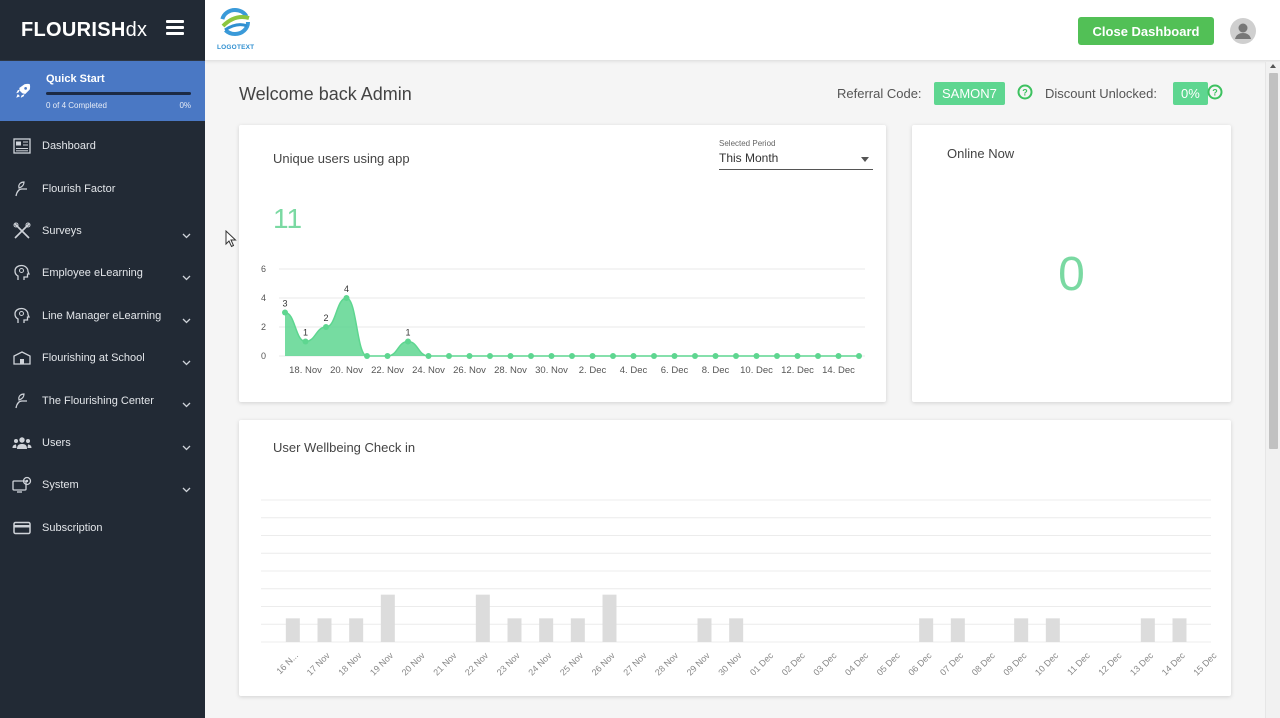 This screenshot has height=718, width=1280. I want to click on sidebar-item-system: System, so click(102, 485).